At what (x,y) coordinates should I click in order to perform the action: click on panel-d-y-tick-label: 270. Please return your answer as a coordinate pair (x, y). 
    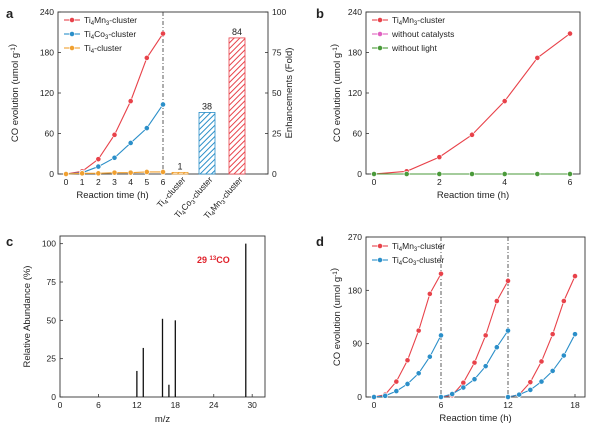
    Looking at the image, I should click on (355, 237).